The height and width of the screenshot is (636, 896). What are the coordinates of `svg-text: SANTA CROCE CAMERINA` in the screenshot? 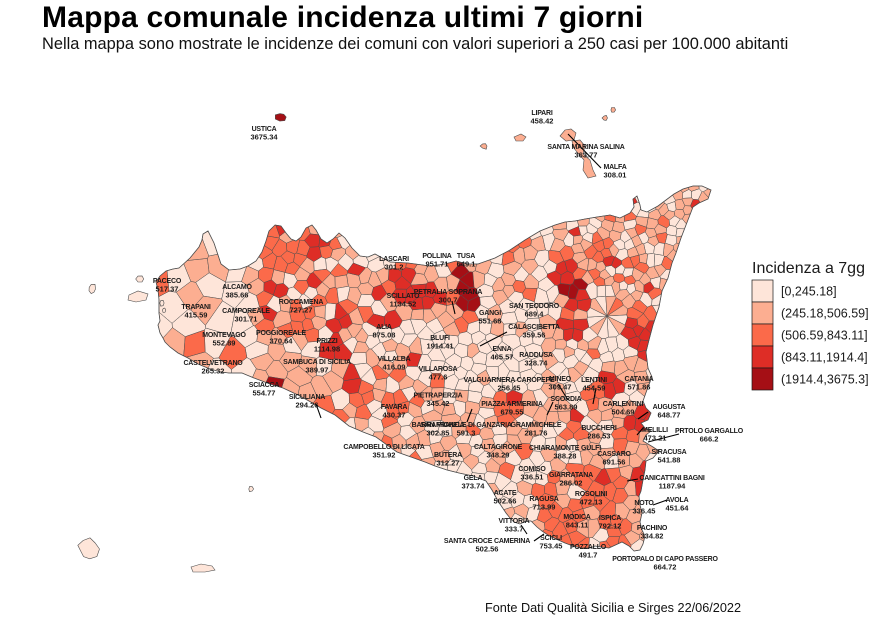 It's located at (487, 541).